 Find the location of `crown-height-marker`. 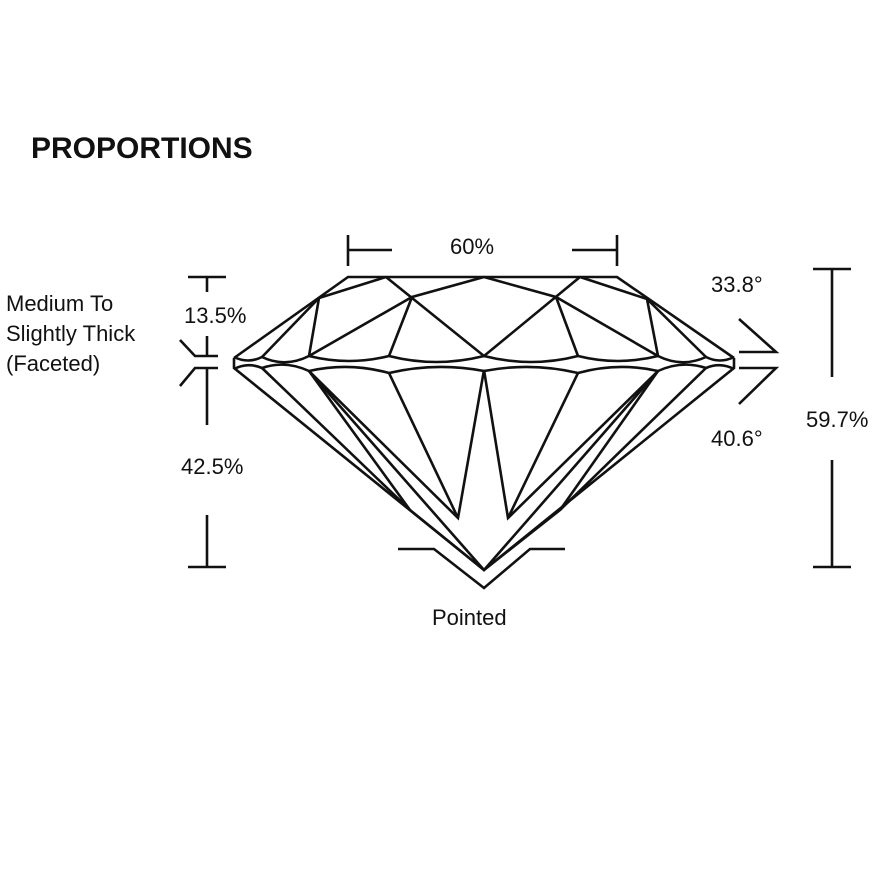

crown-height-marker is located at coordinates (202, 316).